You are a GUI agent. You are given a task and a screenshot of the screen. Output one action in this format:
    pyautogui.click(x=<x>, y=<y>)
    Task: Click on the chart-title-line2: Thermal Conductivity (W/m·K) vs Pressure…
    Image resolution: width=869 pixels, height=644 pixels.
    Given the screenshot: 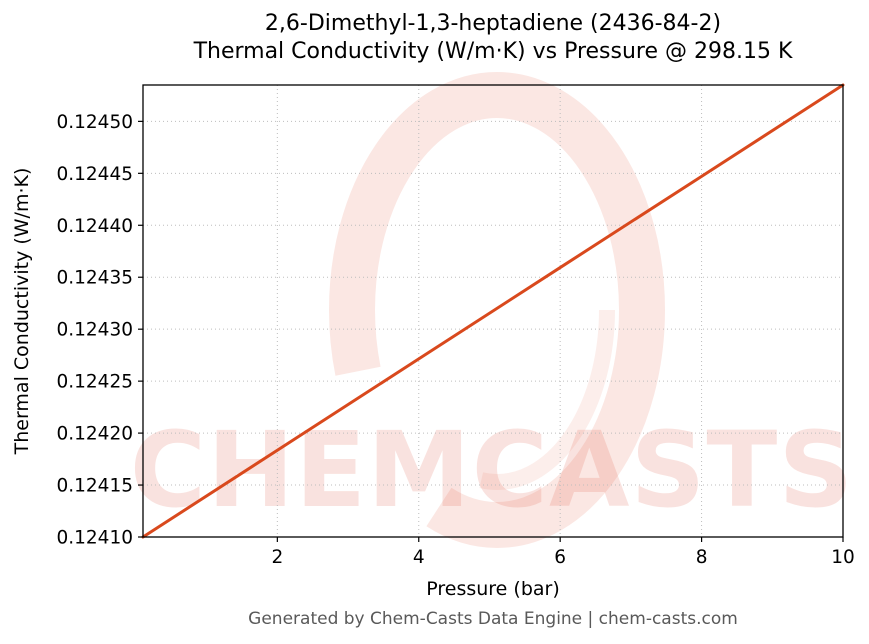 What is the action you would take?
    pyautogui.click(x=493, y=51)
    